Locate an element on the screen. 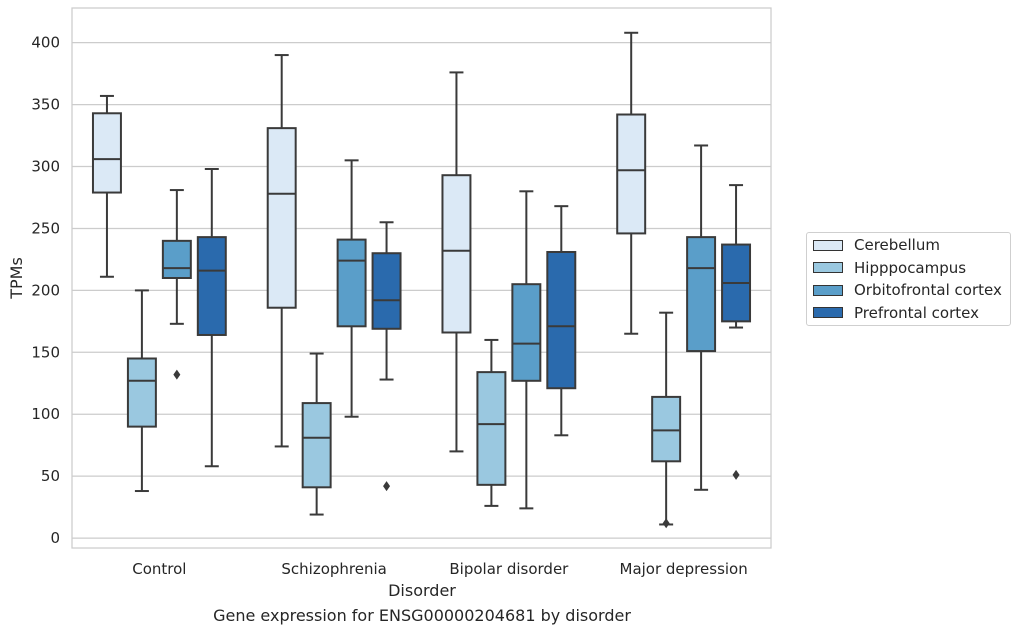 This screenshot has width=1023, height=634. x-tick-label: Bipolar disorder is located at coordinates (509, 569).